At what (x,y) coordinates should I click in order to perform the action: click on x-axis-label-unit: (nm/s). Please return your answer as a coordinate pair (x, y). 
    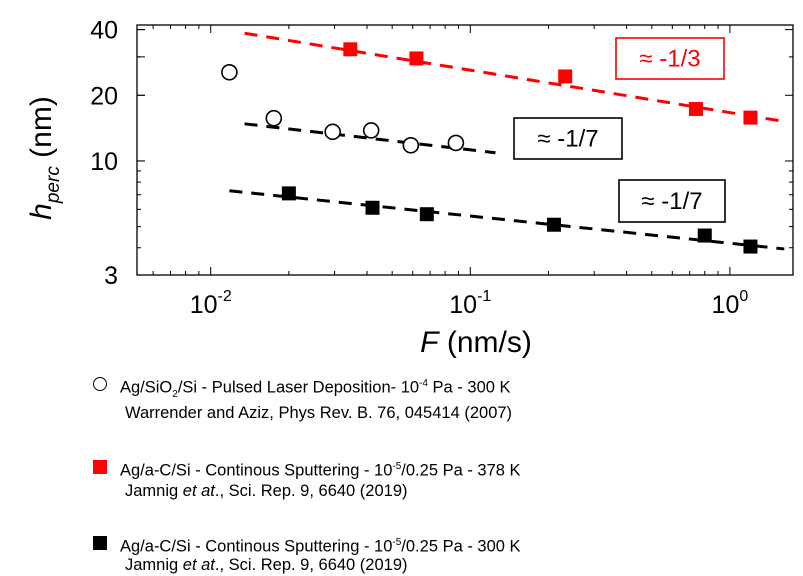
    Looking at the image, I should click on (485, 342).